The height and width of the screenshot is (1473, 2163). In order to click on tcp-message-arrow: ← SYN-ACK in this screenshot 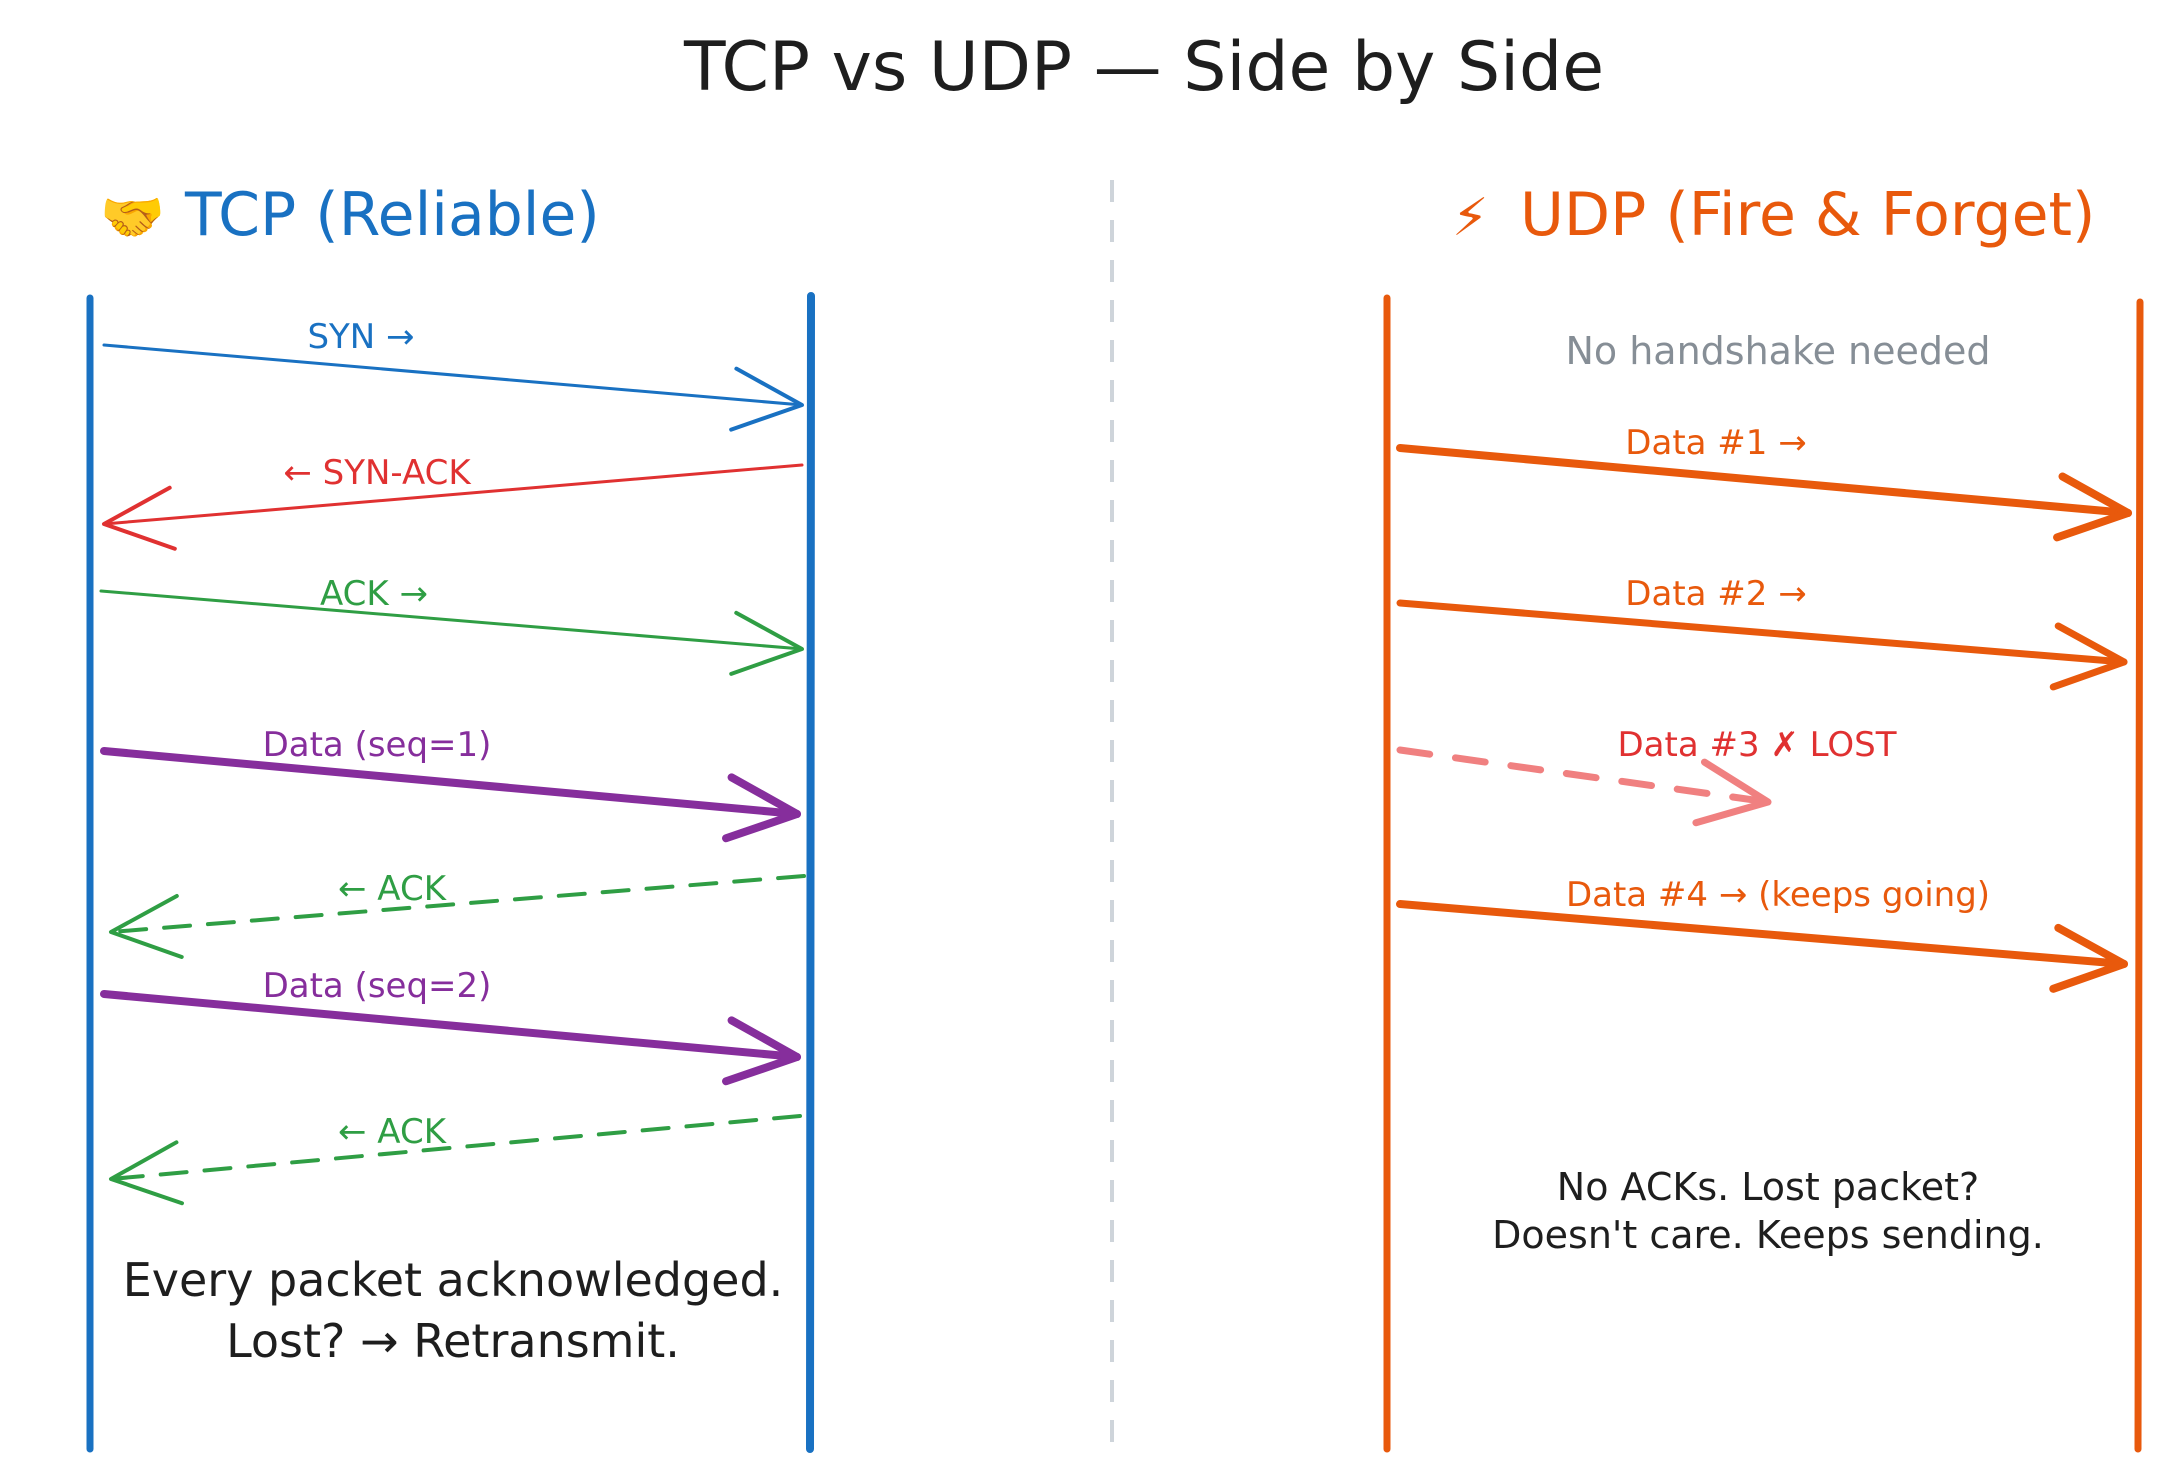, I will do `click(453, 502)`.